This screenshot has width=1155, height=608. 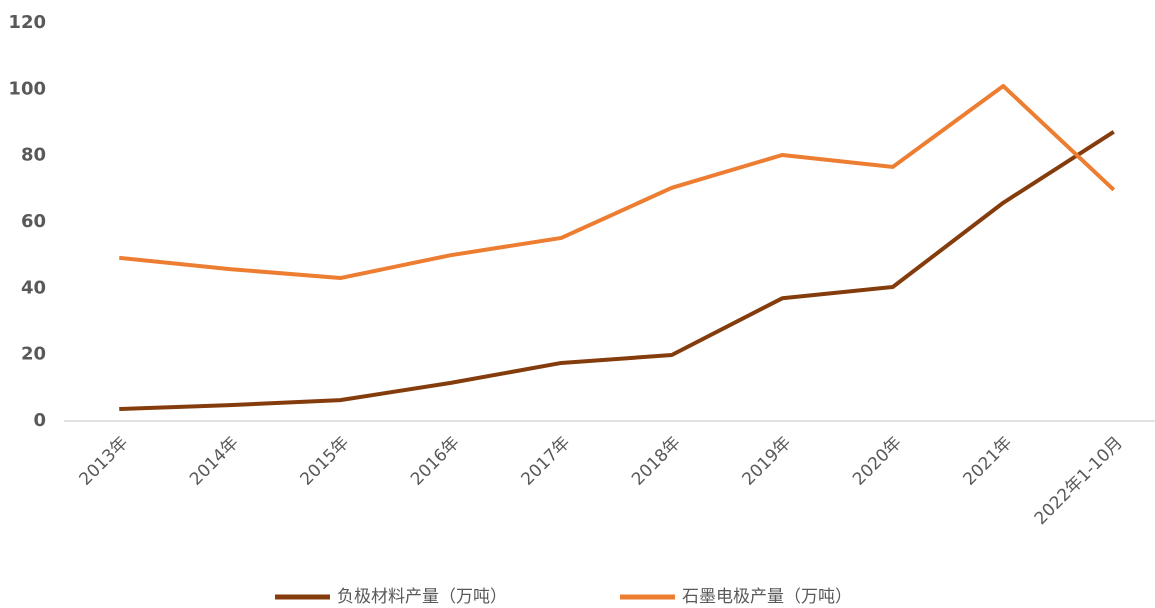 I want to click on y-tick-label: 0, so click(x=39, y=420).